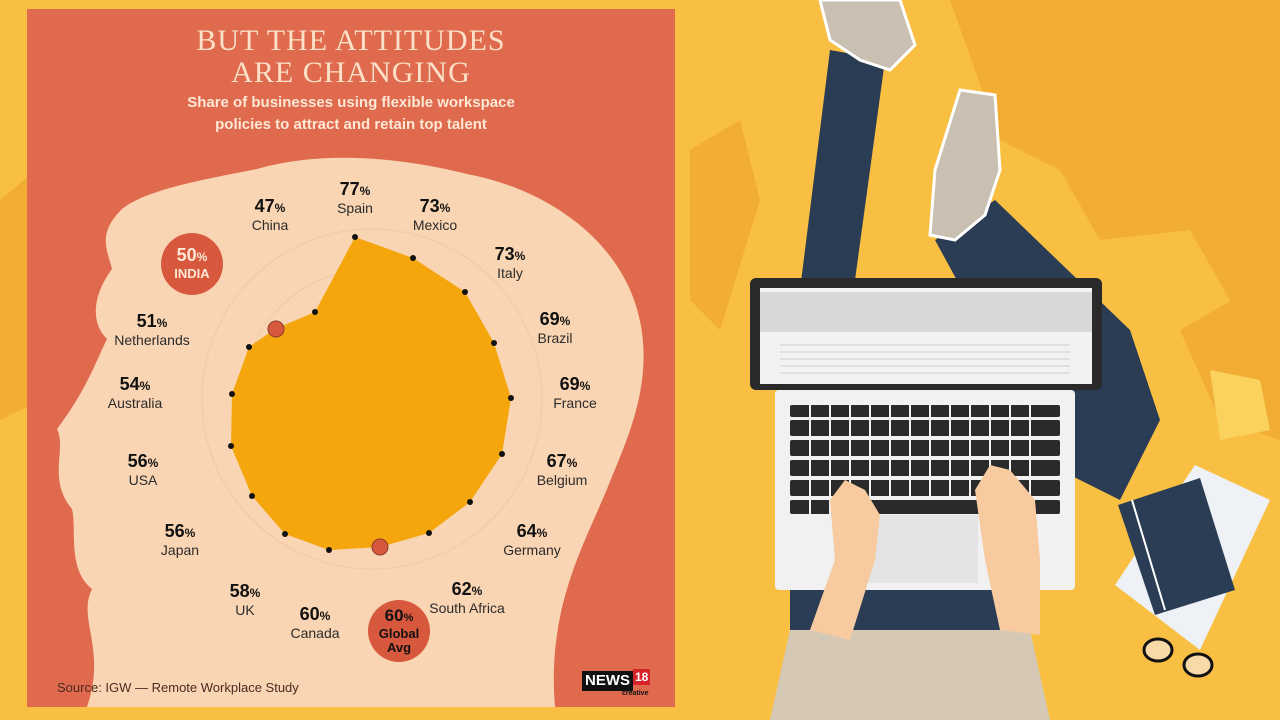 The width and height of the screenshot is (1280, 720). I want to click on country-name: Italy, so click(510, 273).